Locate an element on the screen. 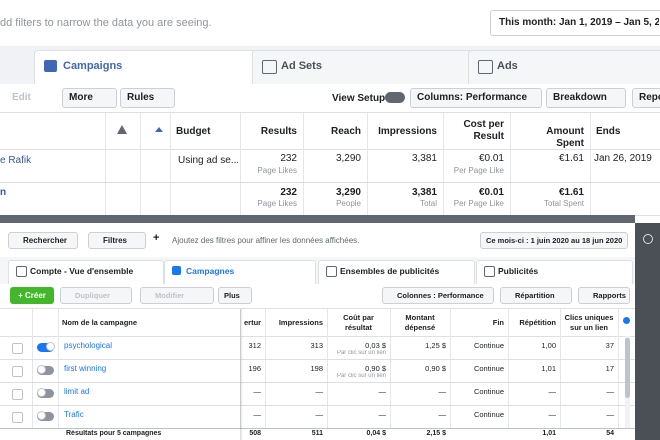  column-header: Results is located at coordinates (278, 131).